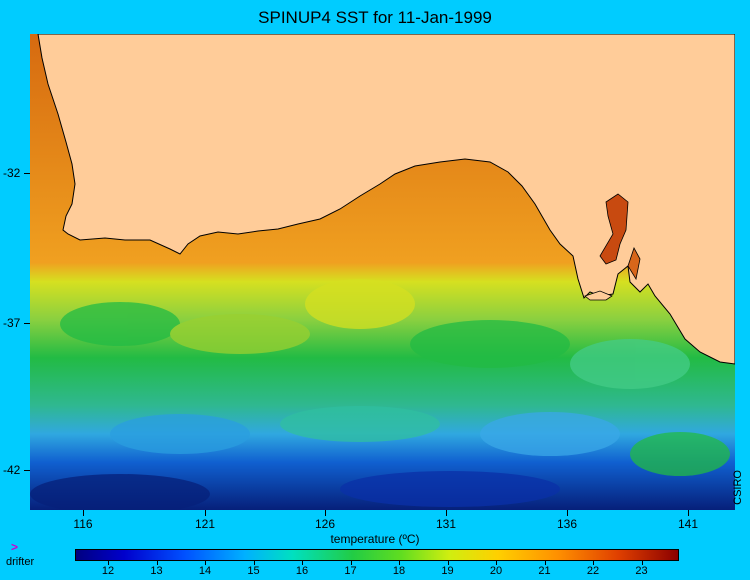  Describe the element at coordinates (688, 524) in the screenshot. I see `x-tick-label: 141` at that location.